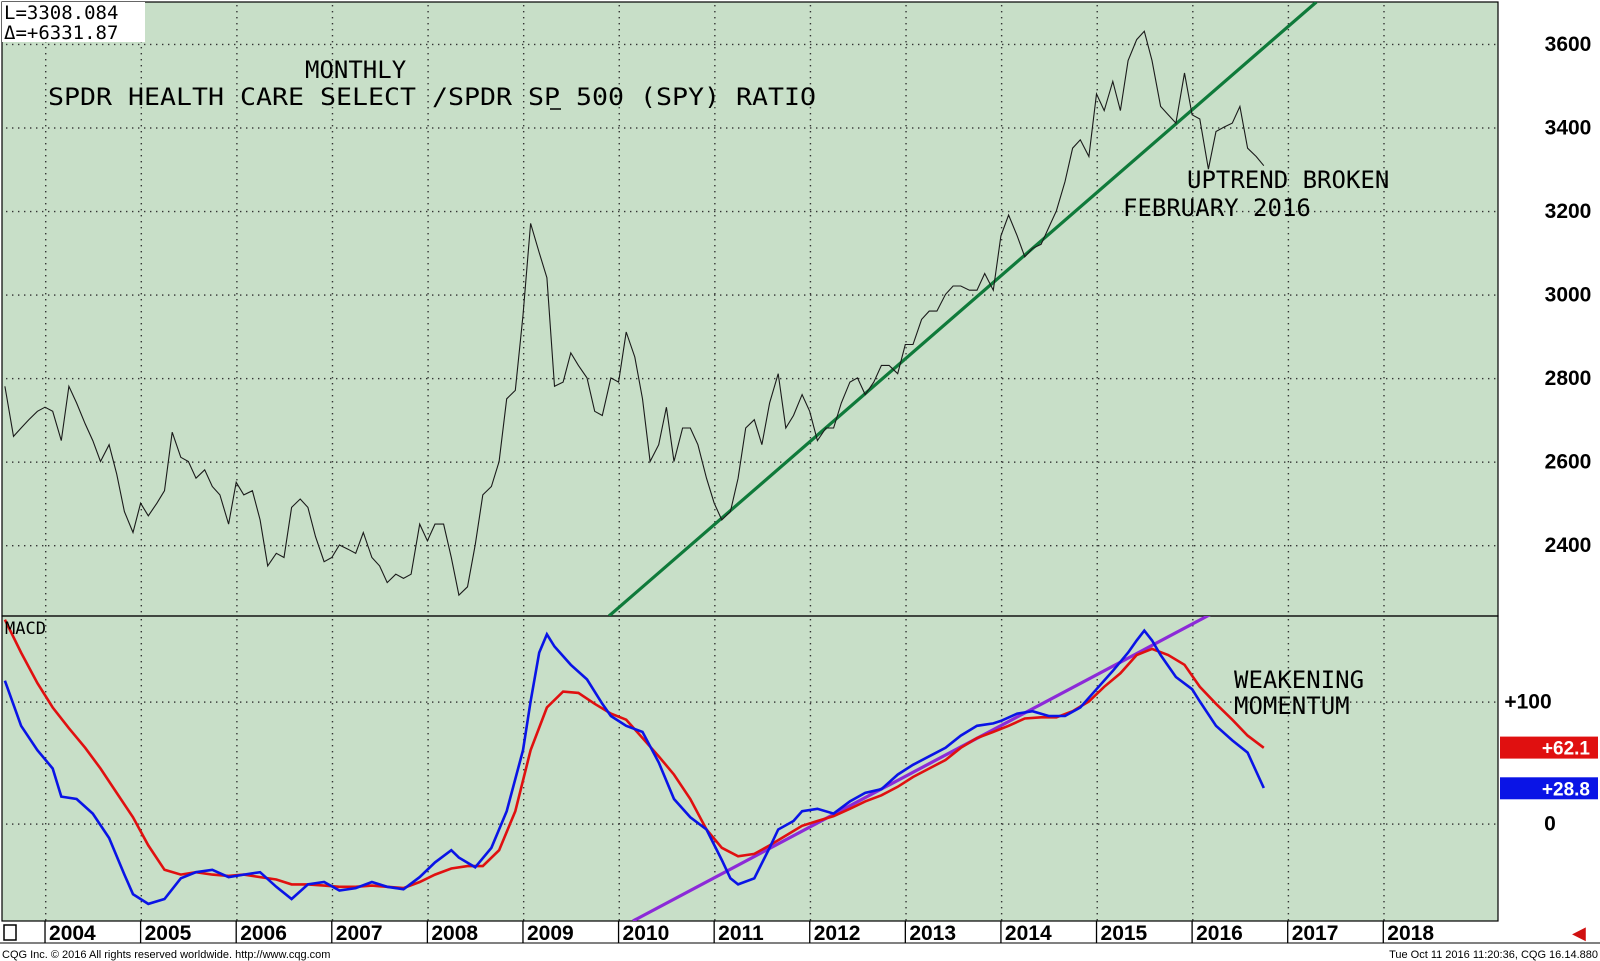  Describe the element at coordinates (10, 932) in the screenshot. I see `scroll-left-box` at that location.